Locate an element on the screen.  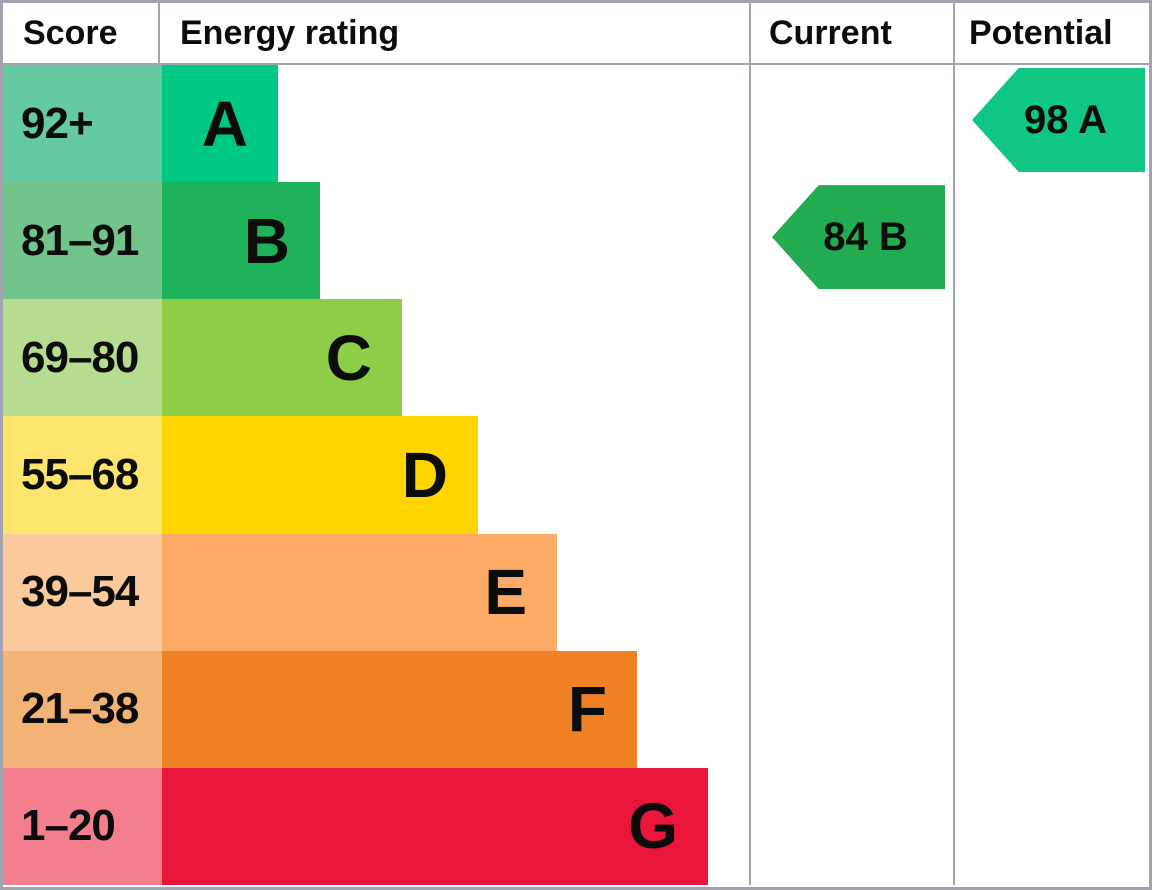
band-row-g: 1–20 G is located at coordinates (376, 826).